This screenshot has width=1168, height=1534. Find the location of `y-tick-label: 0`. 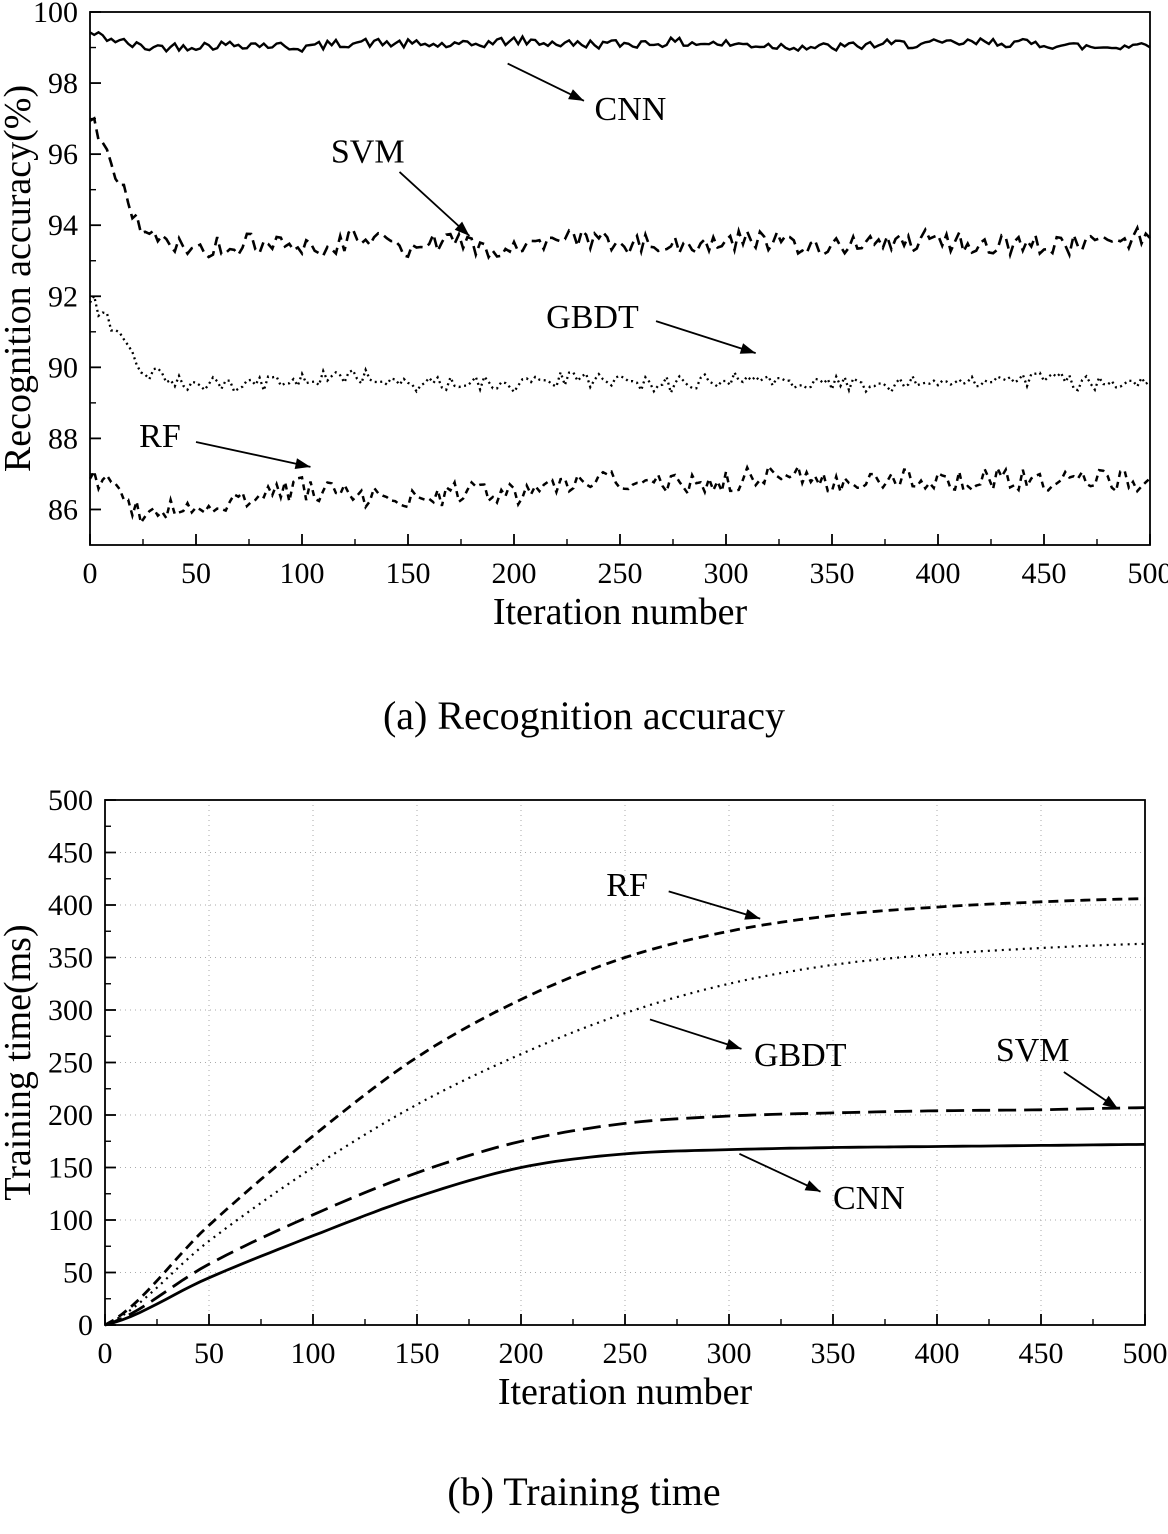

y-tick-label: 0 is located at coordinates (85, 1325).